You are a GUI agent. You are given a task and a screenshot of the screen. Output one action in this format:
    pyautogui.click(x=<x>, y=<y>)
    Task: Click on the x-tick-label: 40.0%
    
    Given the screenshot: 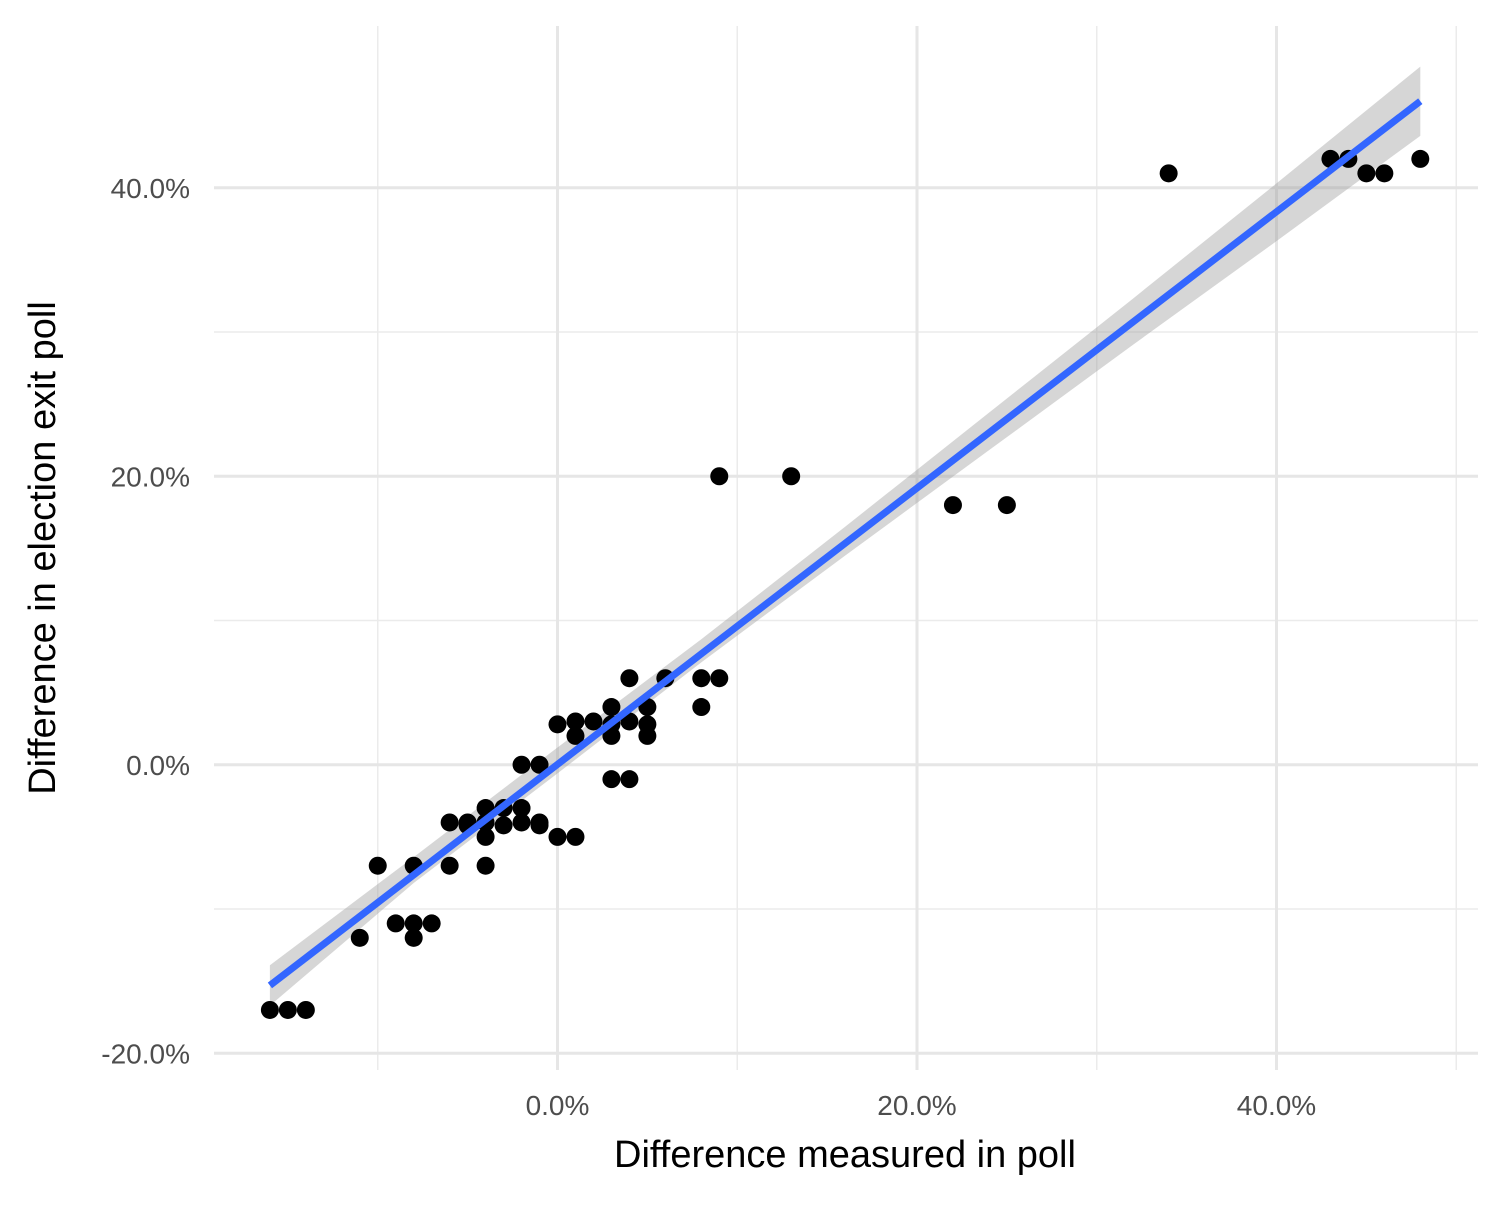 What is the action you would take?
    pyautogui.click(x=1276, y=1105)
    